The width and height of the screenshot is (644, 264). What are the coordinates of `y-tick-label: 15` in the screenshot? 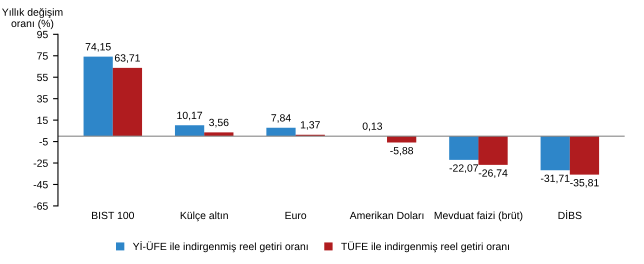 It's located at (42, 120).